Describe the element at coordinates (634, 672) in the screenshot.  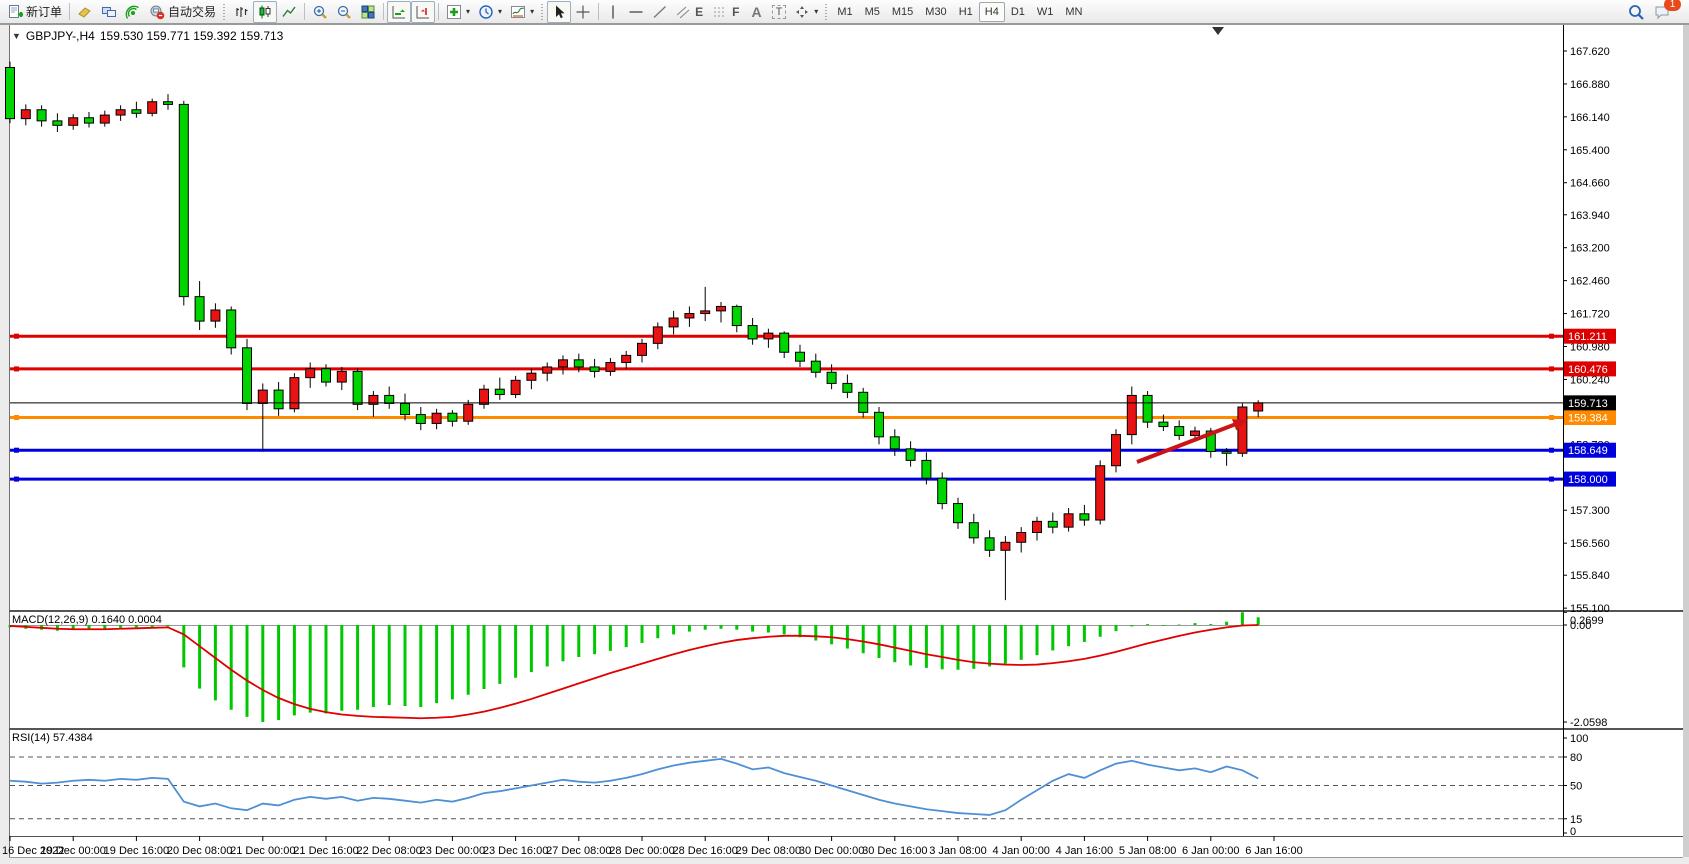
I see `macd-signal-line` at that location.